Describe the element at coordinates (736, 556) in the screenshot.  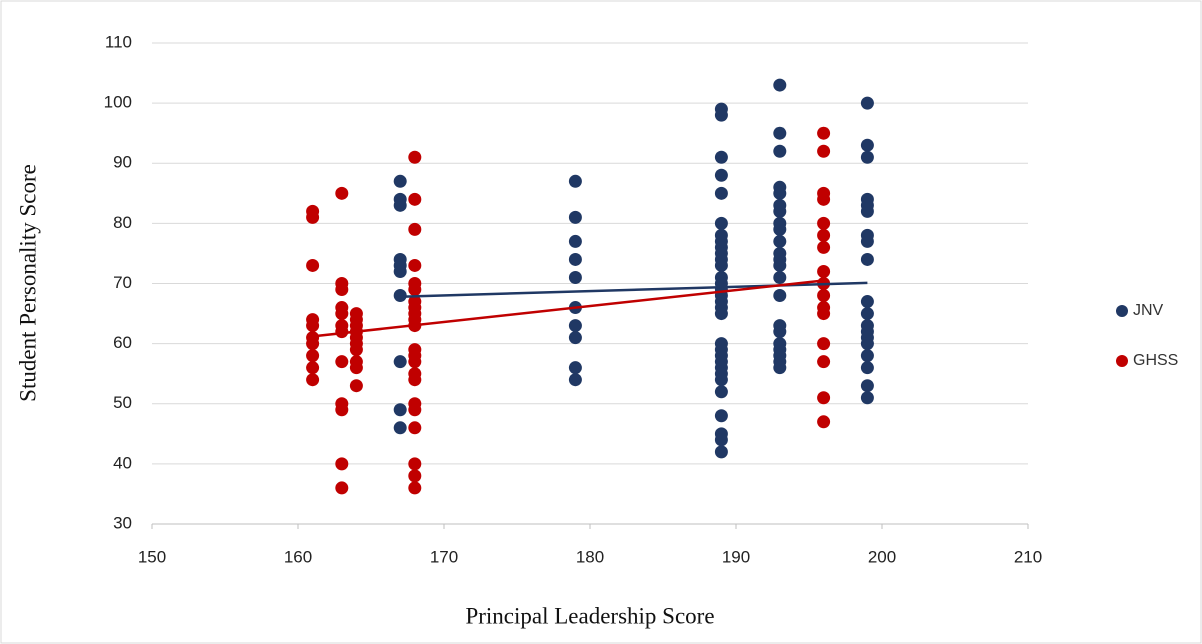
I see `x-tick-label: 190` at that location.